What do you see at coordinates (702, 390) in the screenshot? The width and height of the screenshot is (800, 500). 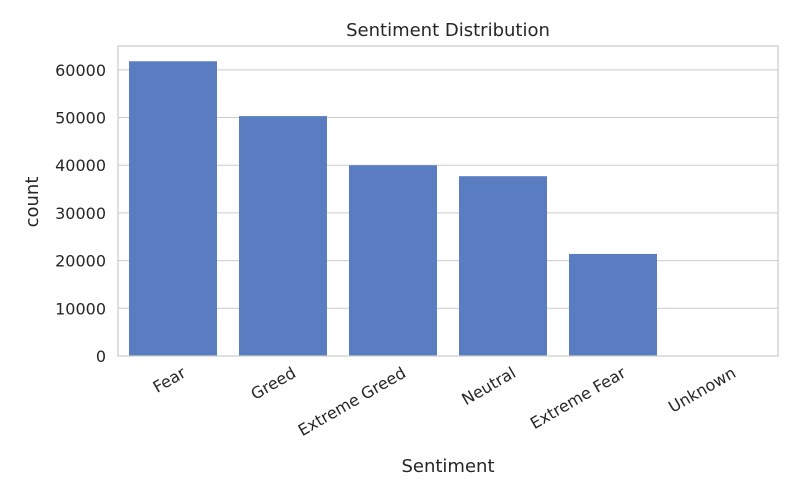 I see `x-tick-label: Unknown` at bounding box center [702, 390].